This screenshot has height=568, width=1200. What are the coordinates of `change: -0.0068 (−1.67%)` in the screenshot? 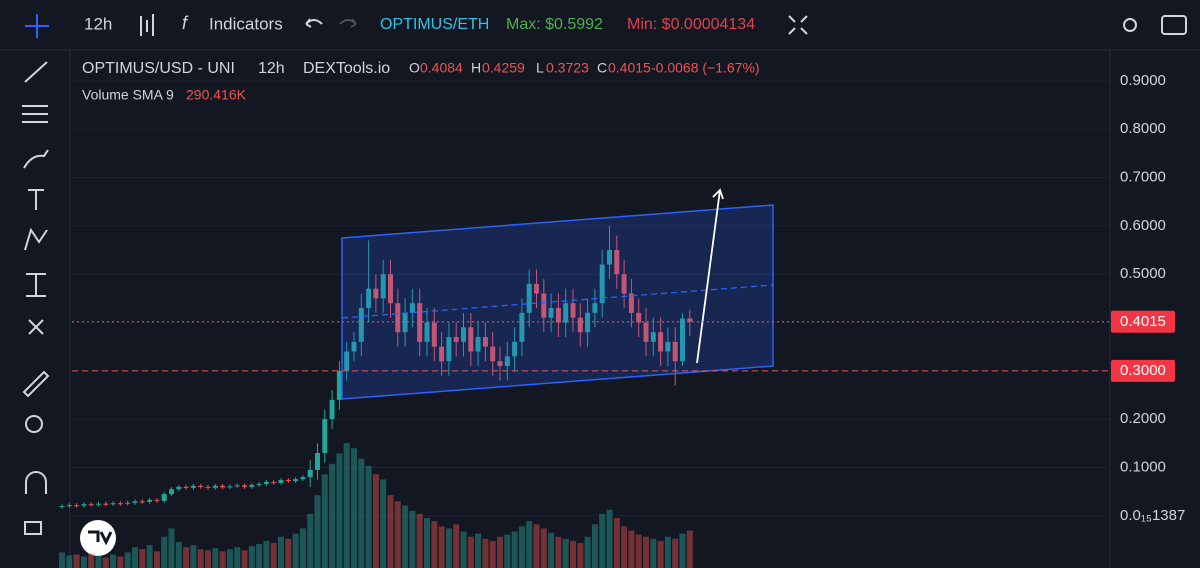 It's located at (705, 68).